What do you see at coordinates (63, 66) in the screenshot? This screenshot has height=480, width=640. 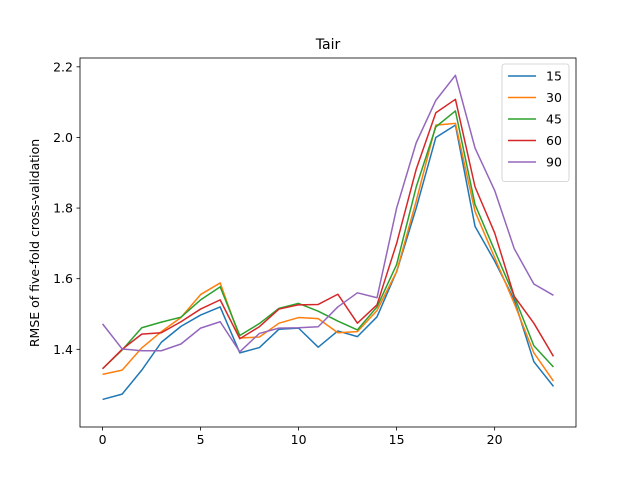 I see `y-tick-label: 2.2` at bounding box center [63, 66].